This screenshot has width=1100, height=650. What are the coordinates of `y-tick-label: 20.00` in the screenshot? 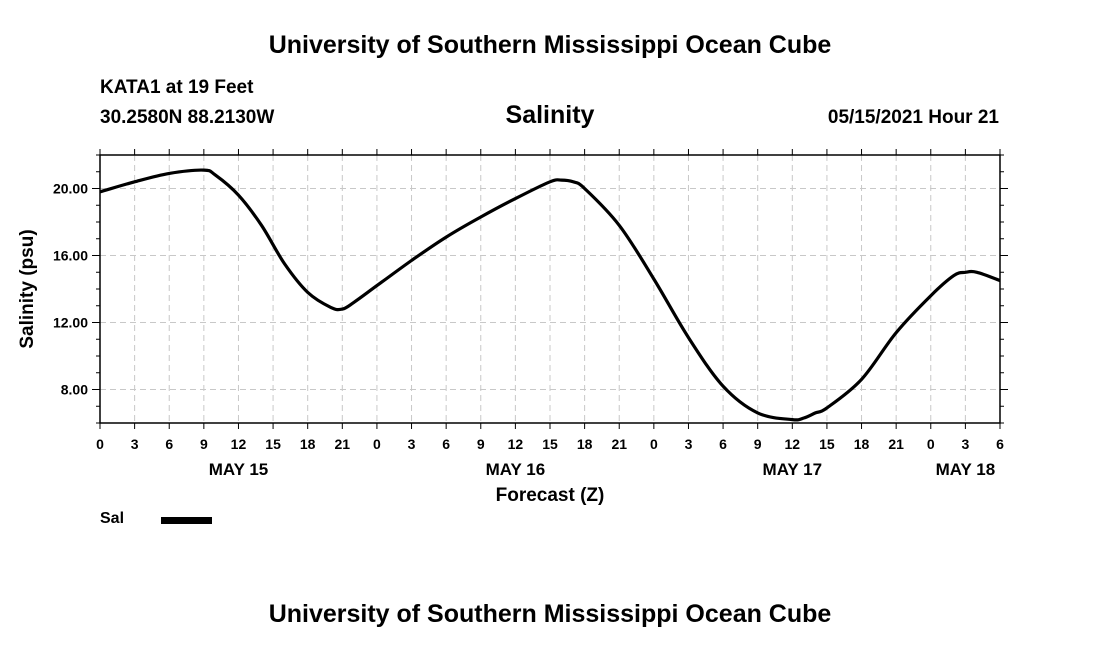 It's located at (70, 189).